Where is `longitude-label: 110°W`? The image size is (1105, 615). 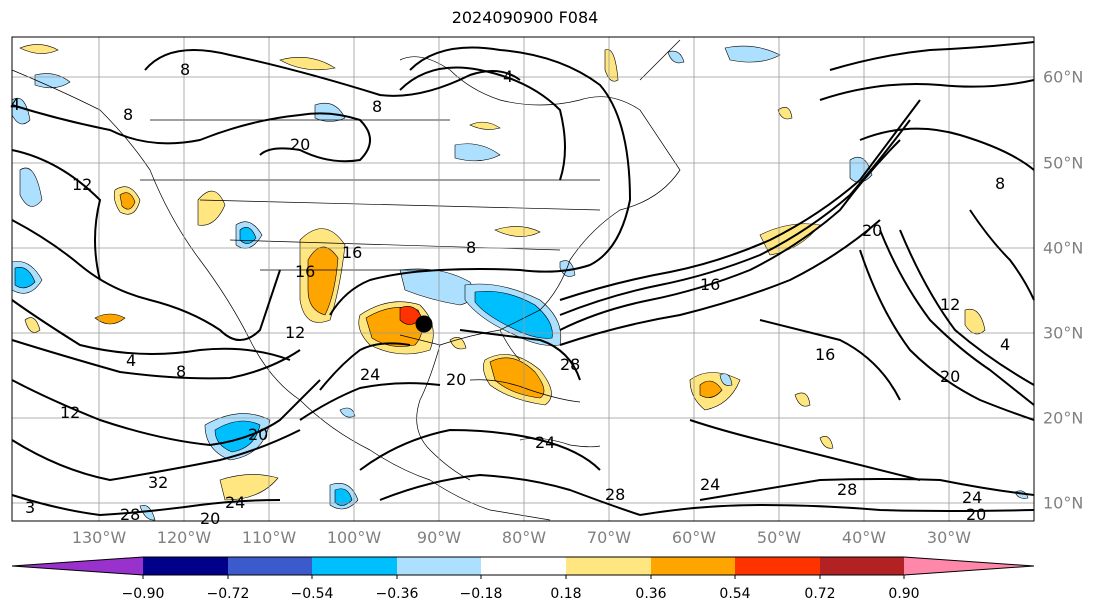 longitude-label: 110°W is located at coordinates (269, 537).